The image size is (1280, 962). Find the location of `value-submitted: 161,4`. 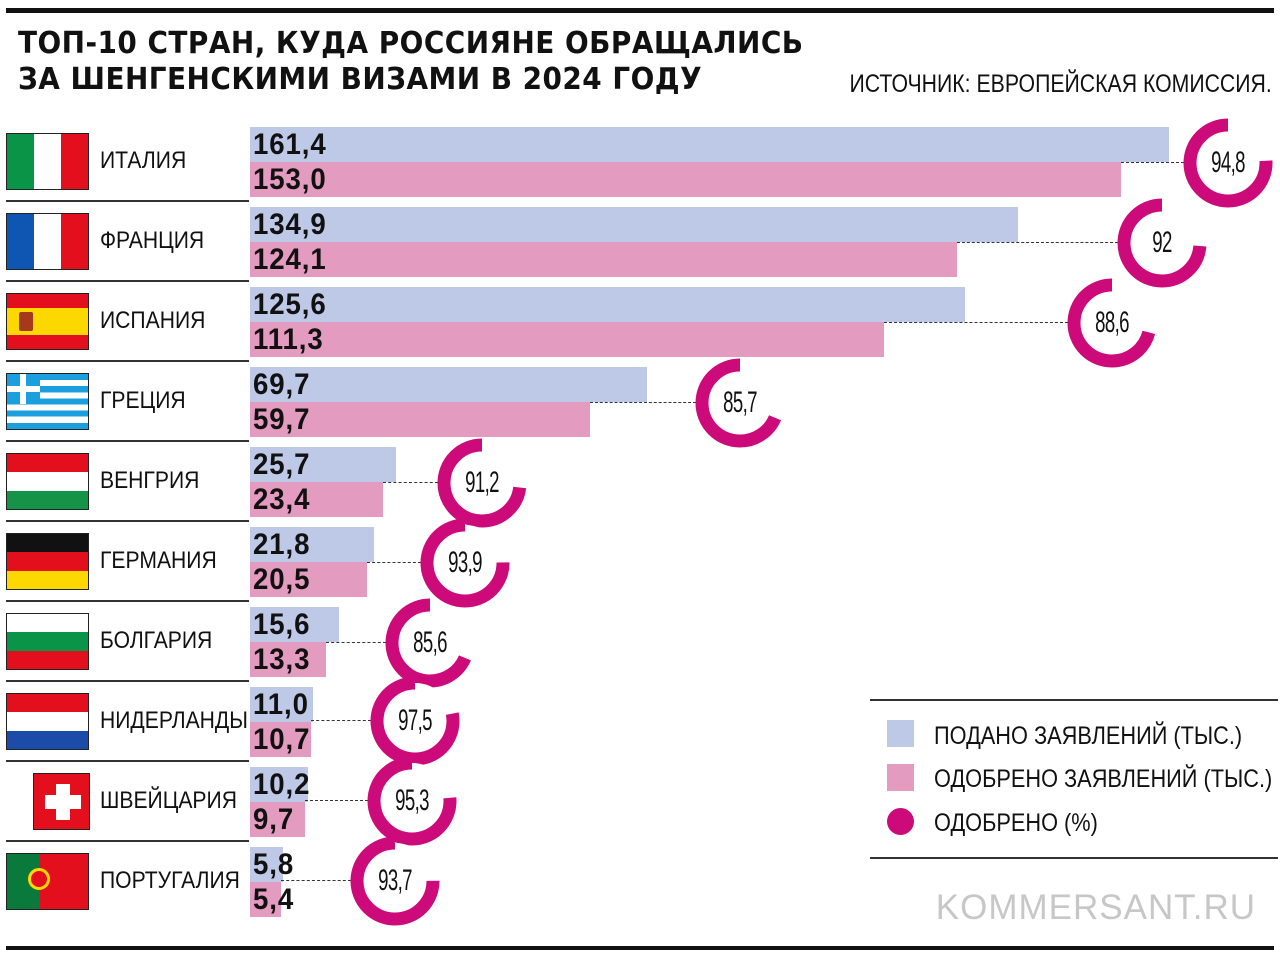

value-submitted: 161,4 is located at coordinates (290, 144).